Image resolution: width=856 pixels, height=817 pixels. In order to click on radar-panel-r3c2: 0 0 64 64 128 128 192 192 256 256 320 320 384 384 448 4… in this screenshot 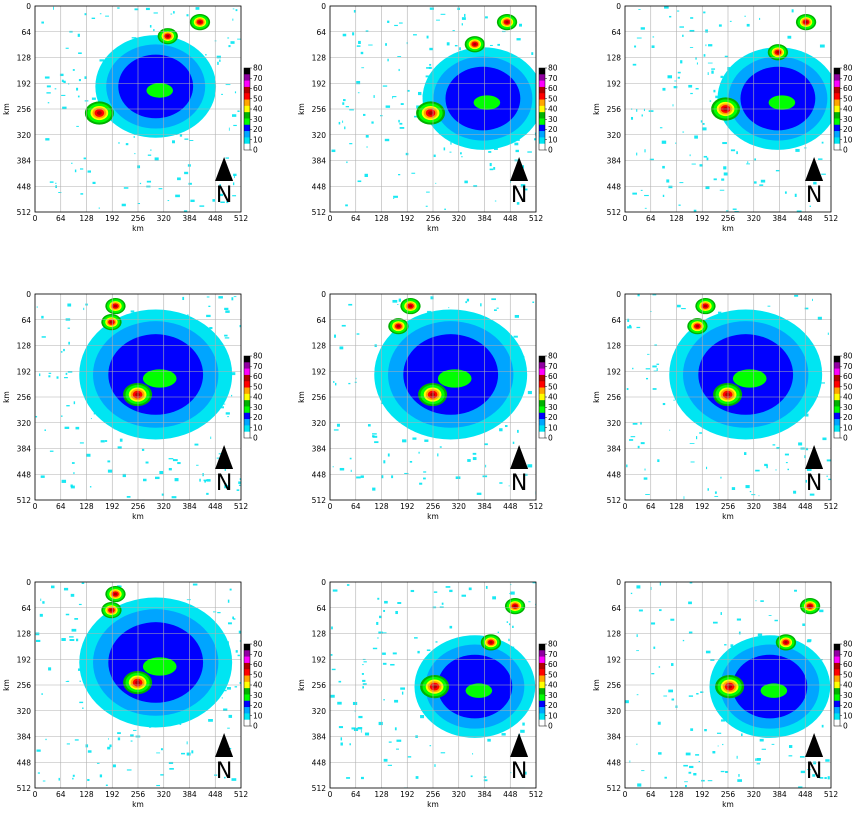, I will do `click(440, 696)`.